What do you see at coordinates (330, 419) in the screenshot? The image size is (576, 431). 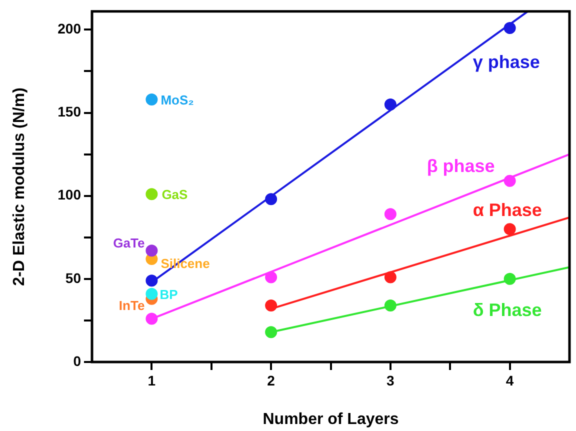 I see `x-axis-title: Number of Layers` at bounding box center [330, 419].